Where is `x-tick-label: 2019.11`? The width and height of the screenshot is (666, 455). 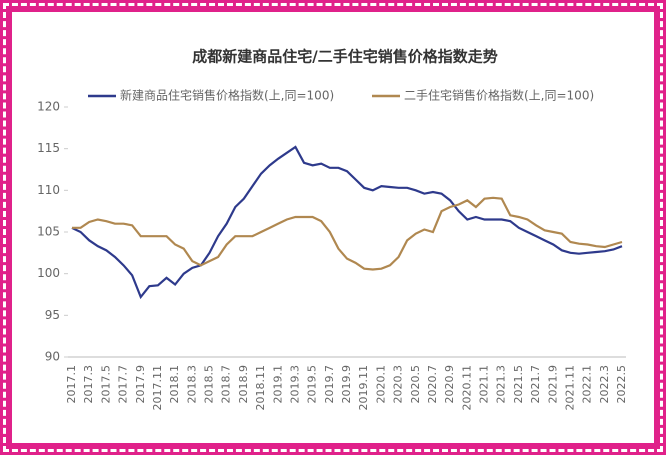 x-tick-label: 2019.11 is located at coordinates (363, 388).